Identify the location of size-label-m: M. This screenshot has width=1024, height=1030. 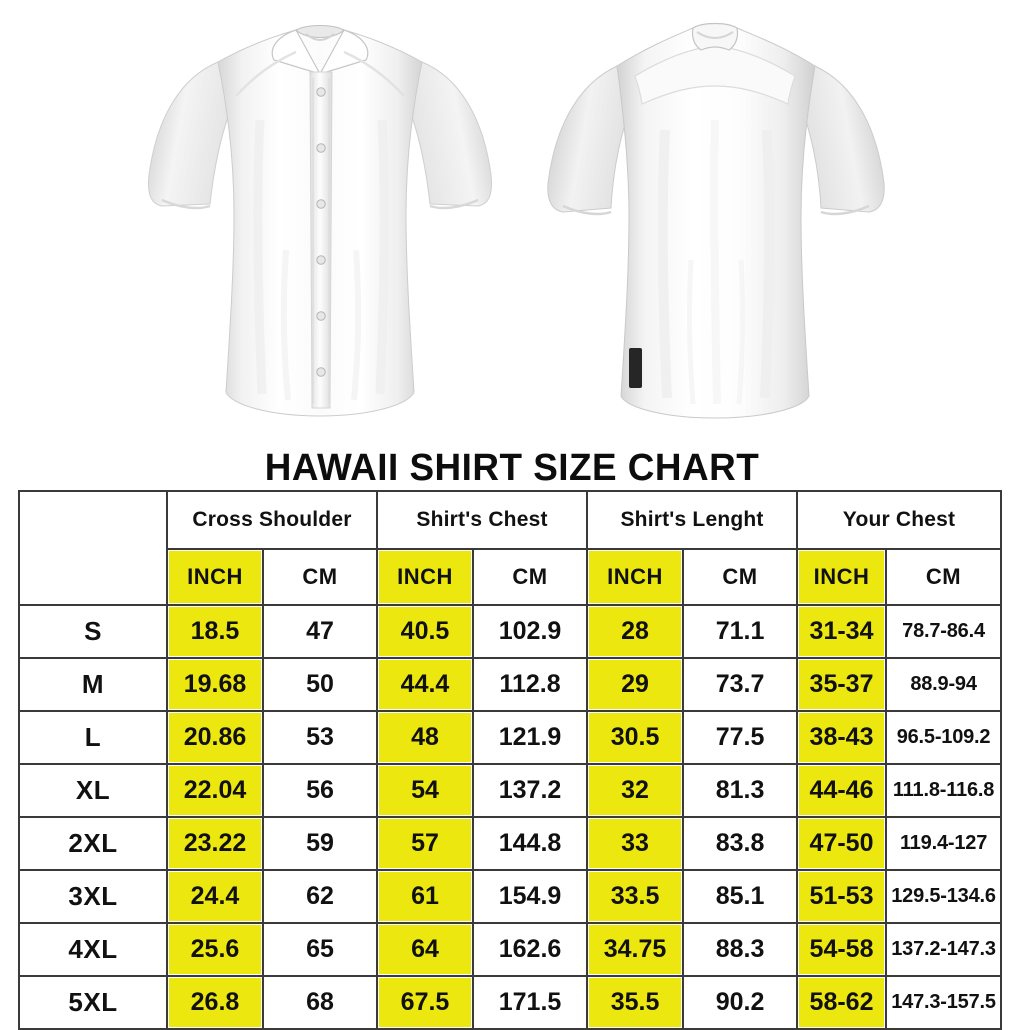
(93, 684).